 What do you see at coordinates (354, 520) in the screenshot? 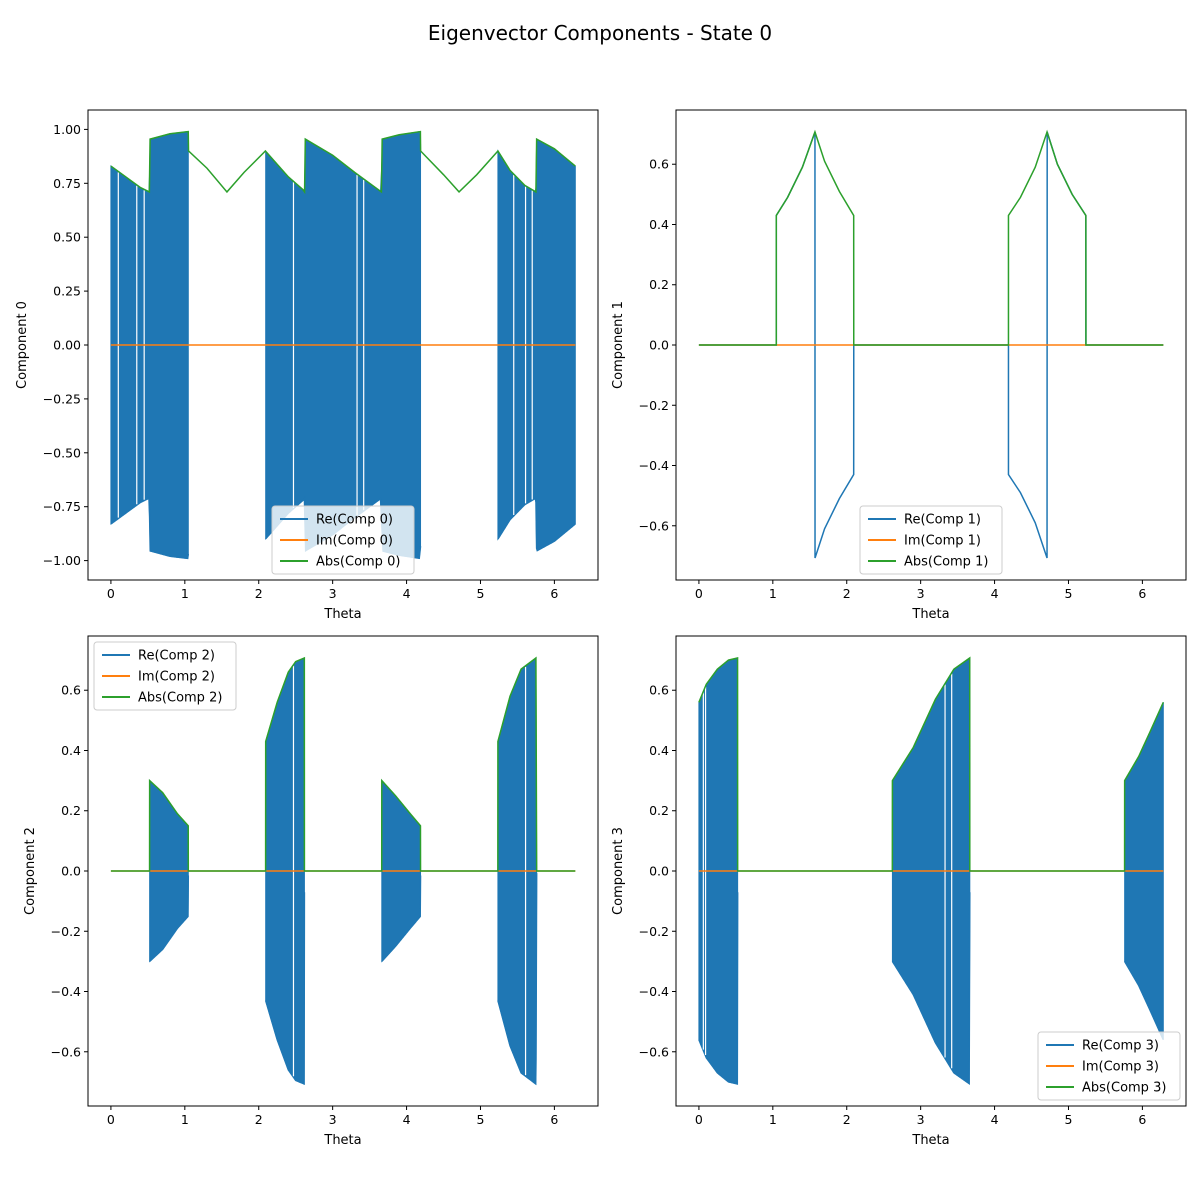
I see `legend-label: Re(Comp 0)` at bounding box center [354, 520].